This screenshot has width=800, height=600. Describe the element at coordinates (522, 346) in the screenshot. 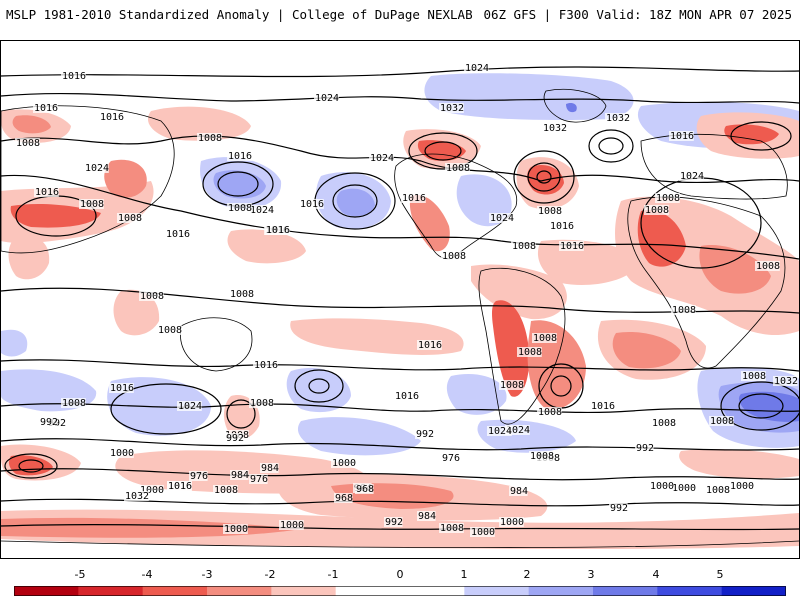

I see `south-america-coast` at that location.